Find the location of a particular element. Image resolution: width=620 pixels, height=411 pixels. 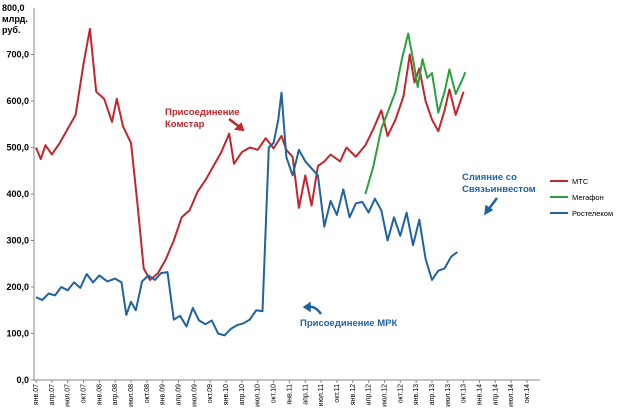

x-tick-label: июл.11 is located at coordinates (321, 395).